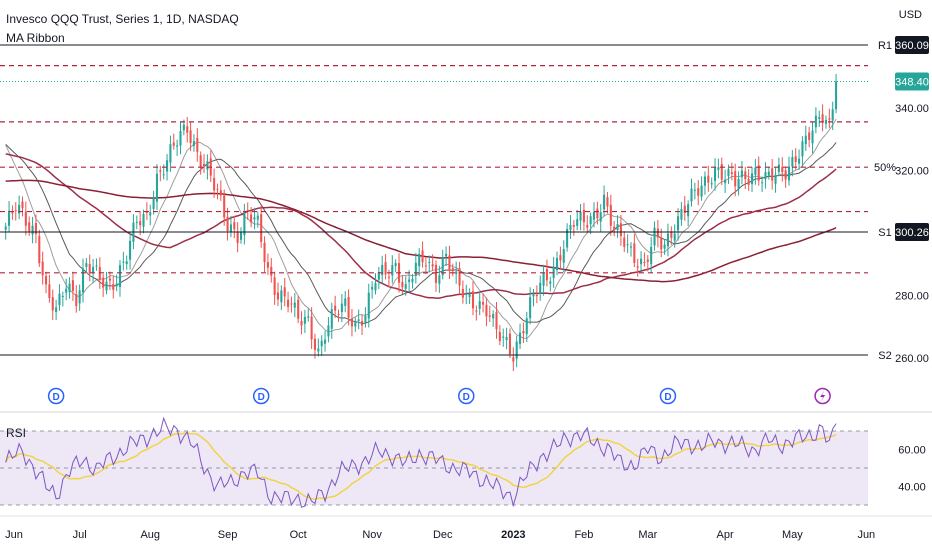  Describe the element at coordinates (822, 396) in the screenshot. I see `earnings-marker` at that location.